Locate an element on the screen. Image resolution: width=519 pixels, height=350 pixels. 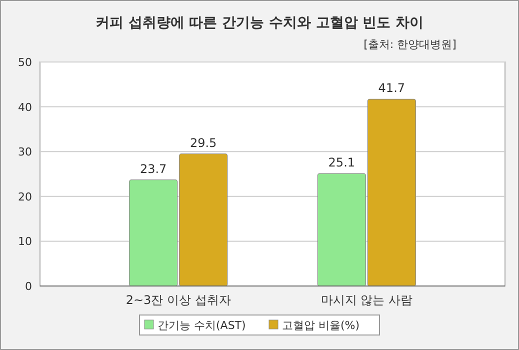
legend-label: 고혈압 비율(%) is located at coordinates (321, 325).